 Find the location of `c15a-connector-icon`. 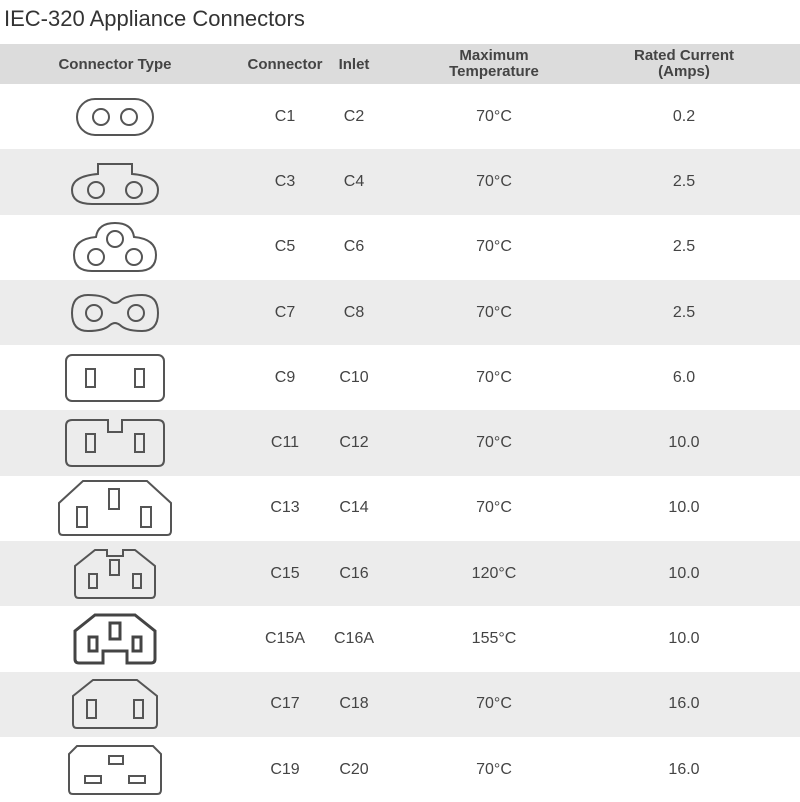

c15a-connector-icon is located at coordinates (115, 639).